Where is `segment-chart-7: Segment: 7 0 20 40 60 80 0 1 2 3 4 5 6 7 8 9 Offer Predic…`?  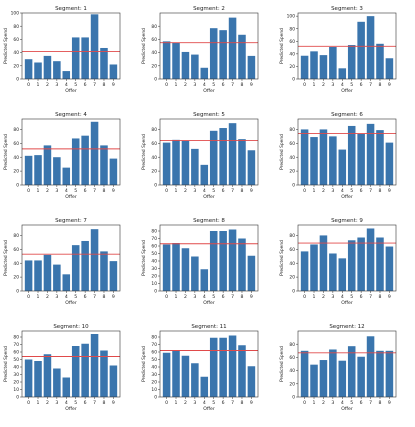 segment-chart-7: Segment: 7 0 20 40 60 80 0 1 2 3 4 5 6 7 8 9 Offer Predic… is located at coordinates (68, 264).